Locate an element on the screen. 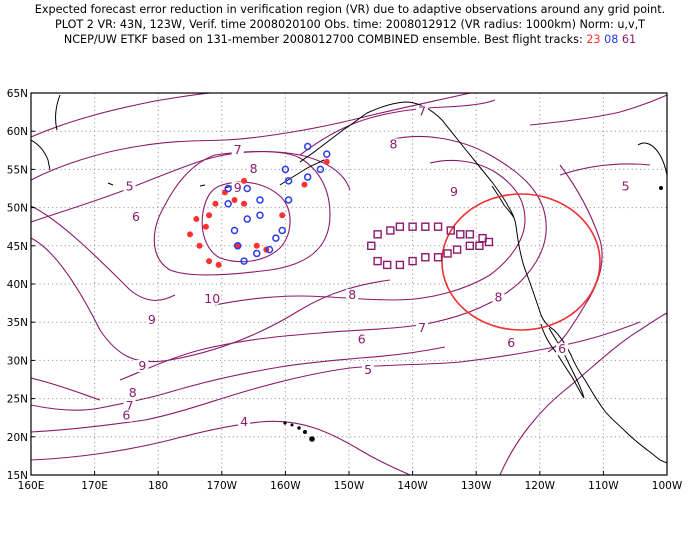  track-c-label: 61 is located at coordinates (629, 39).